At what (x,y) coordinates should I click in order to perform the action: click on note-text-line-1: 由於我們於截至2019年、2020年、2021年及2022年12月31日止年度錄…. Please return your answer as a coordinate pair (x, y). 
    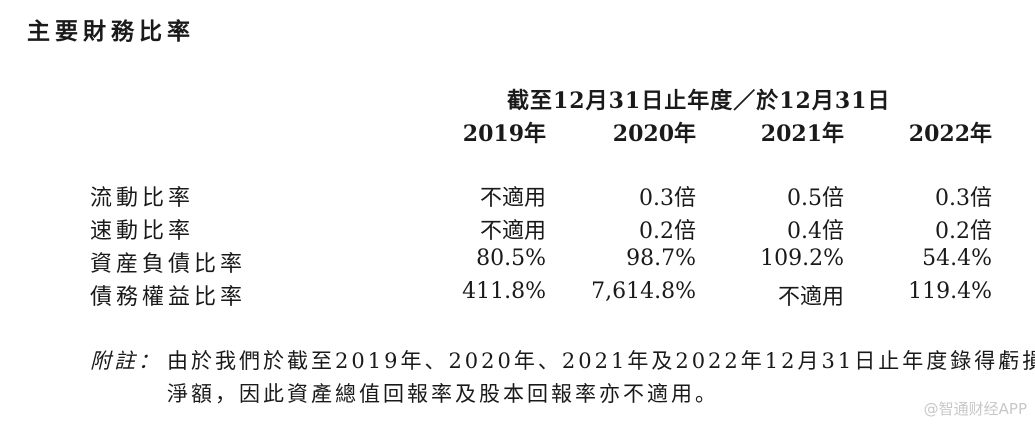
    Looking at the image, I should click on (601, 361).